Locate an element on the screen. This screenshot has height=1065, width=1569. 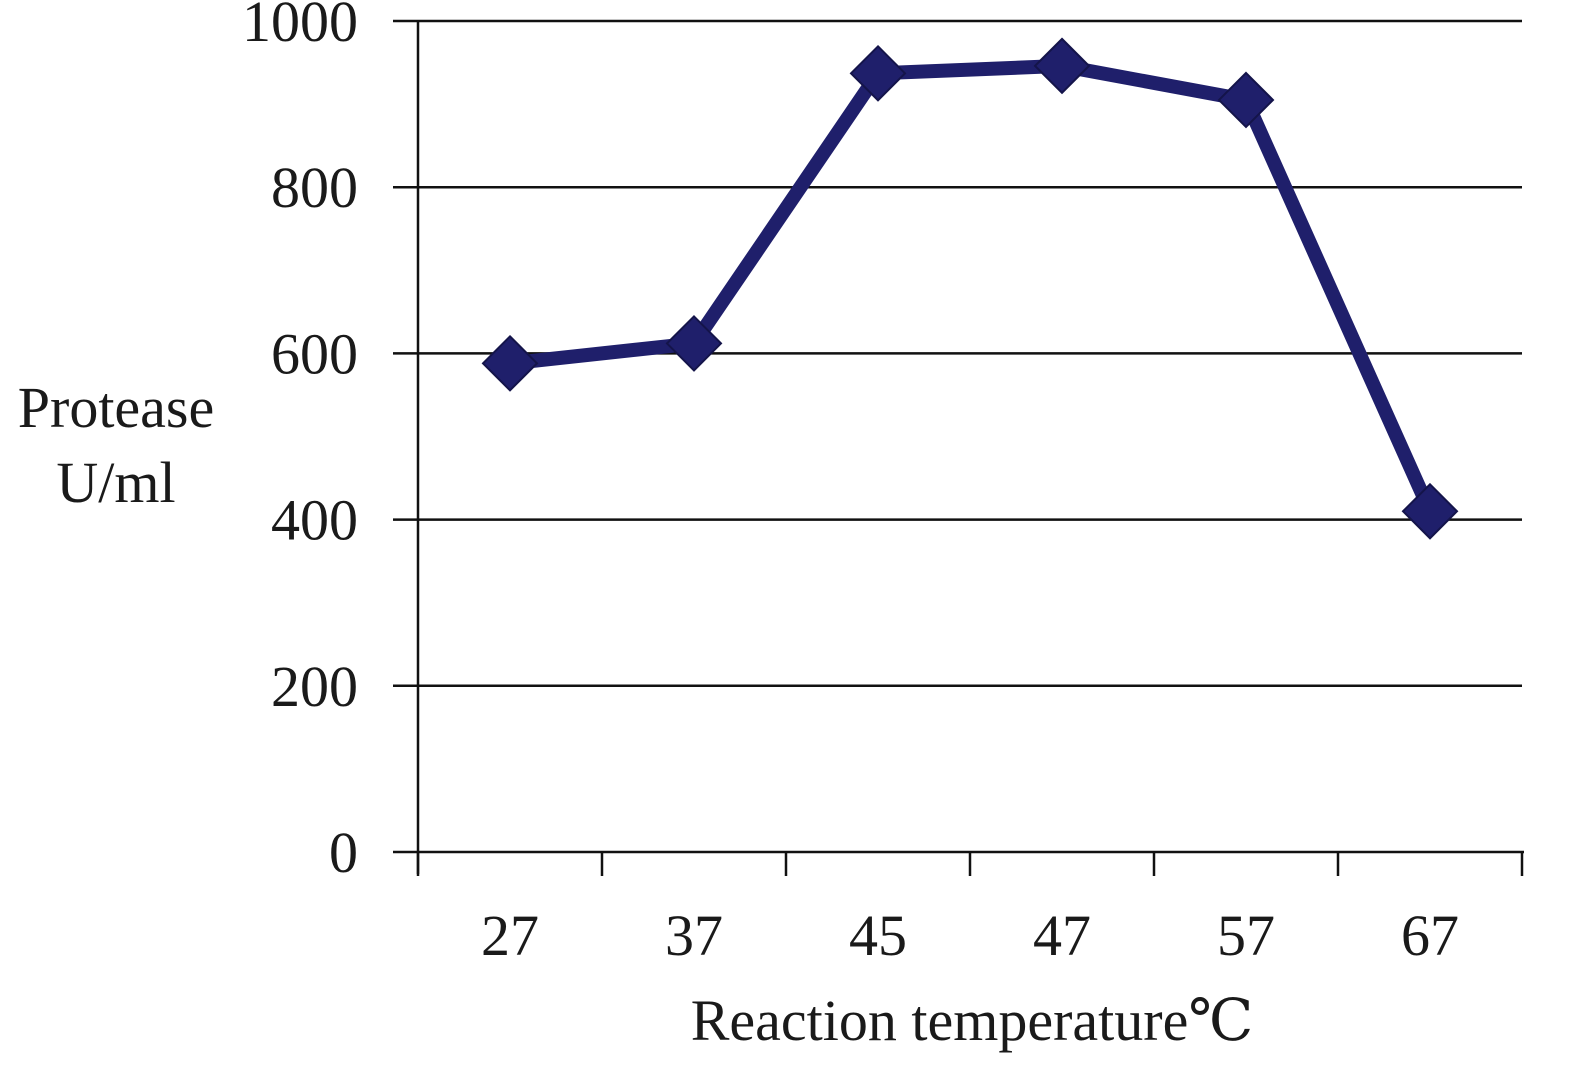
x-tick-label: 45 is located at coordinates (878, 935).